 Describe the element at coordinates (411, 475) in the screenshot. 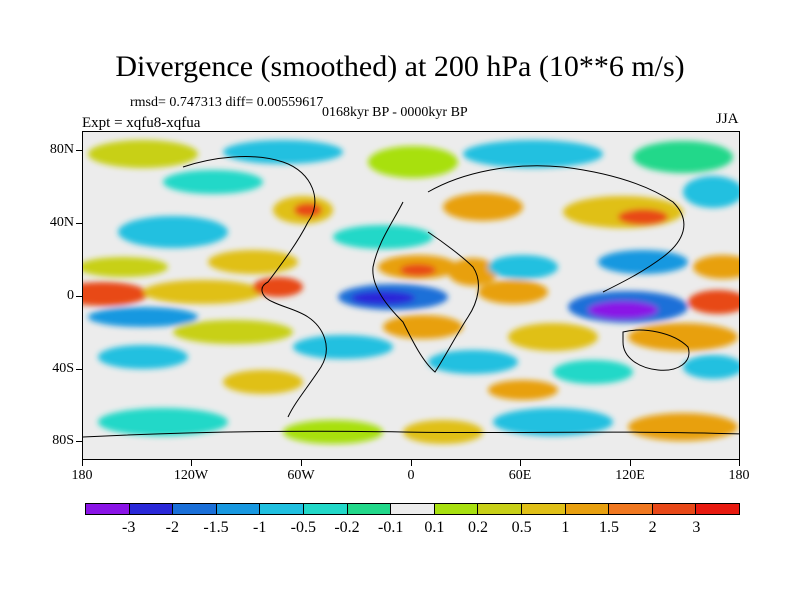

I see `lon-label-0: 0` at that location.